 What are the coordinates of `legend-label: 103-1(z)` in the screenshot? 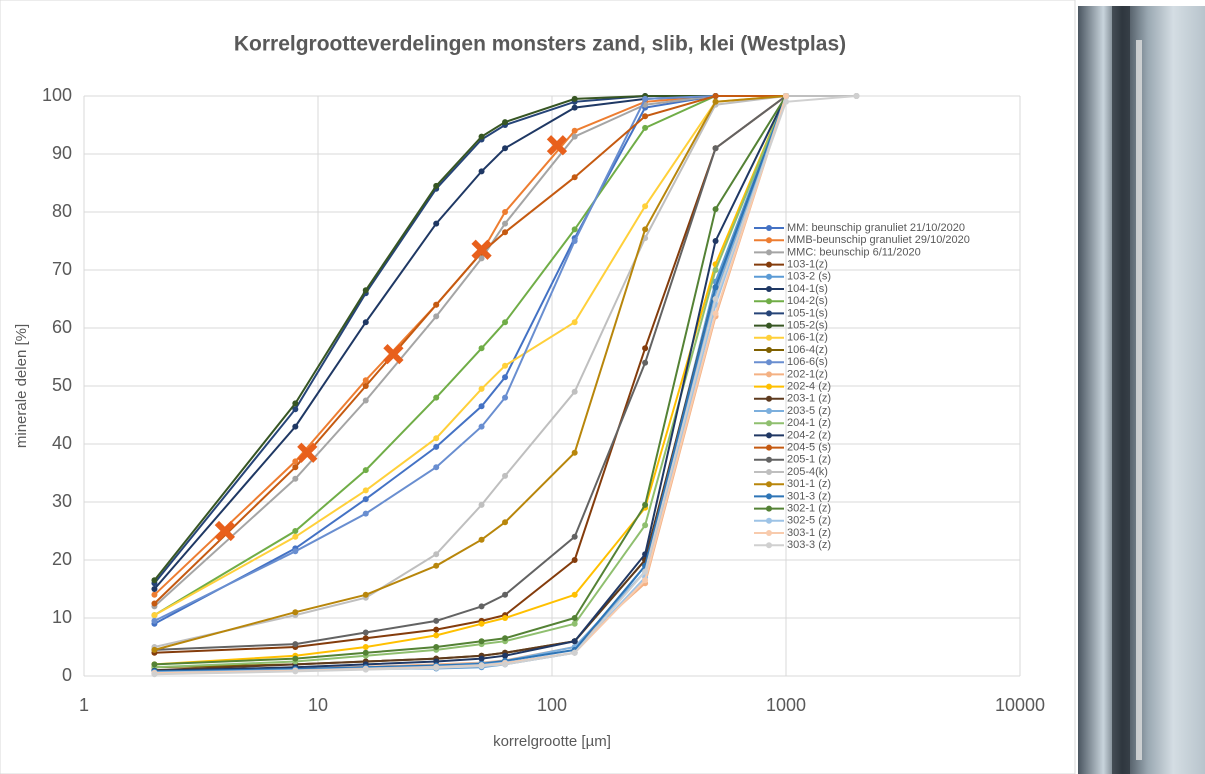 It's located at (807, 265).